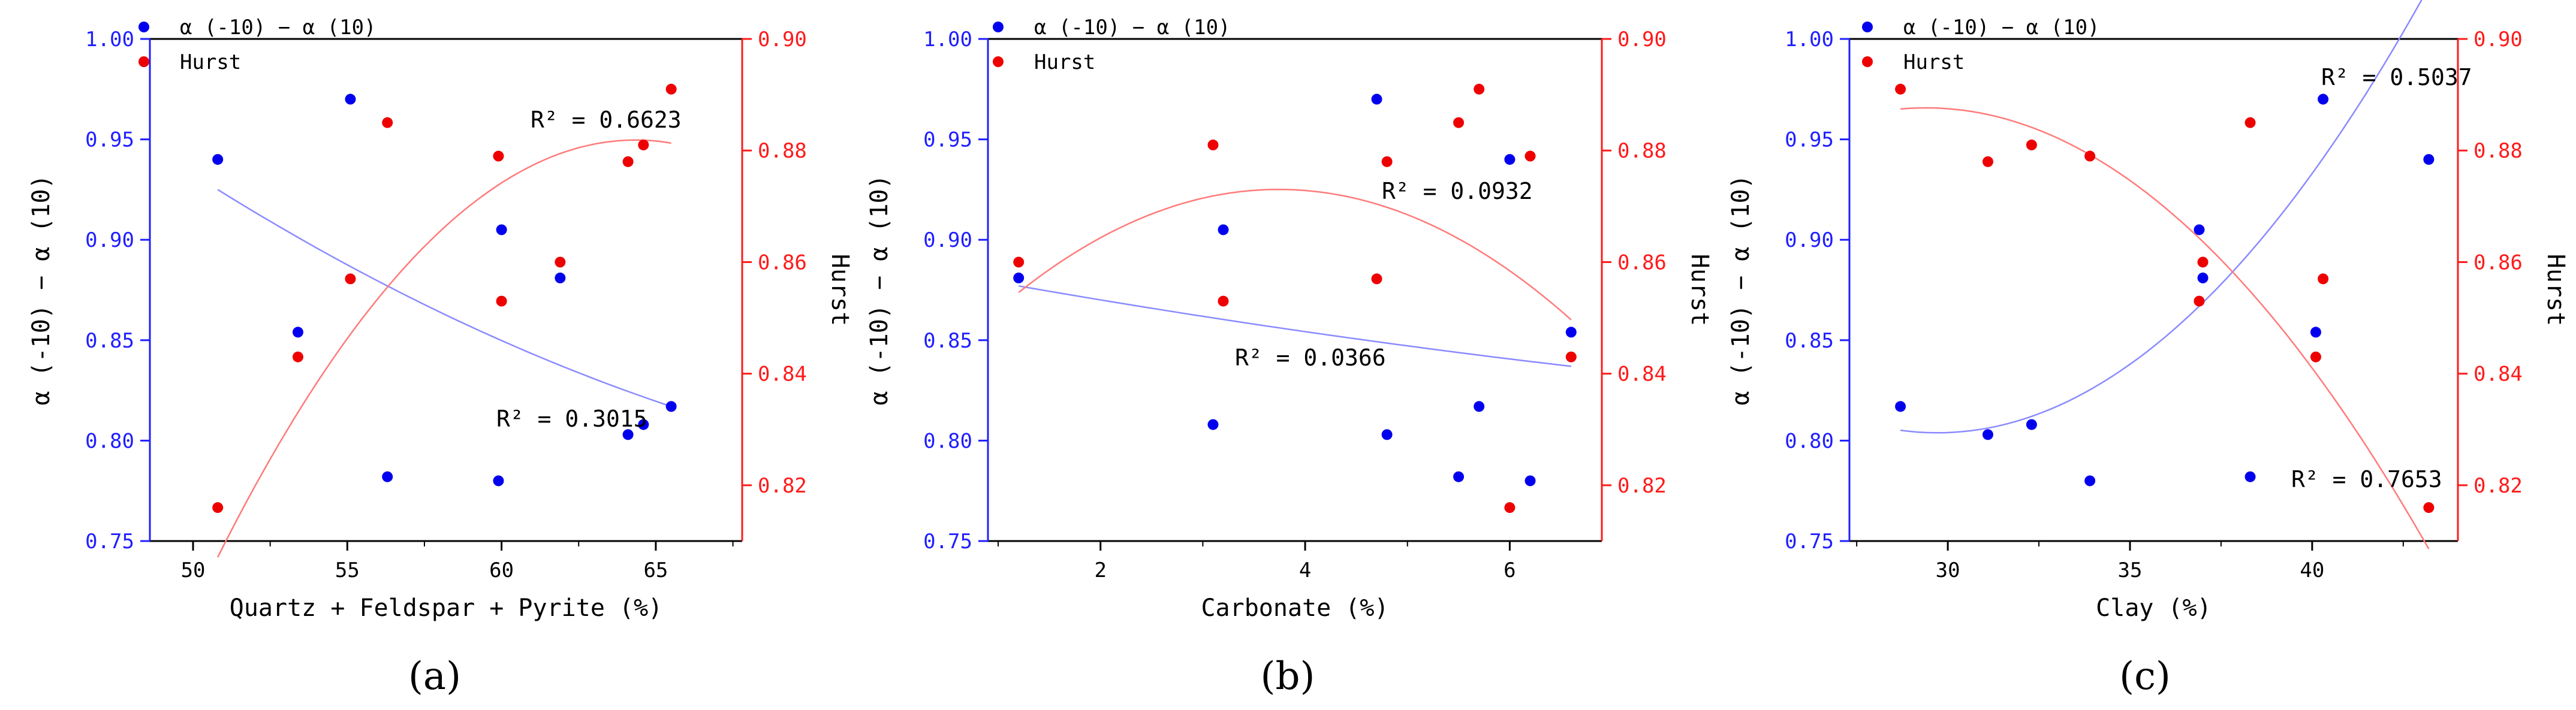 The image size is (2576, 710). I want to click on hurst-r2-annotation: R² = 0.7653, so click(2366, 479).